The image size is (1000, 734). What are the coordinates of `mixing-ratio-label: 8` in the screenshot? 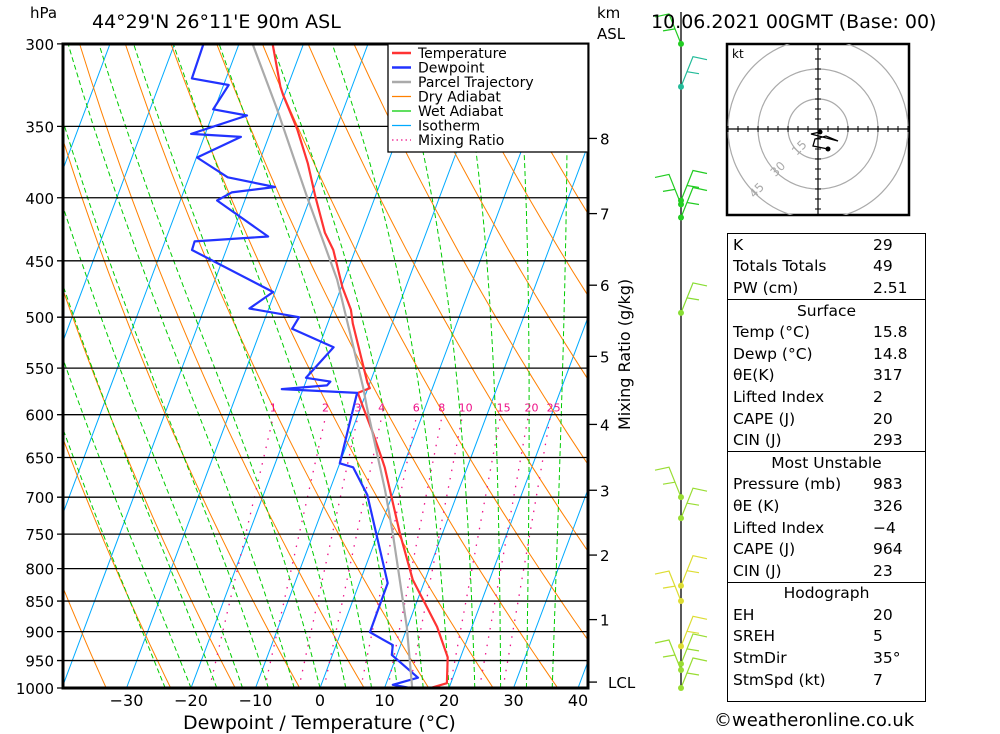 It's located at (441, 408).